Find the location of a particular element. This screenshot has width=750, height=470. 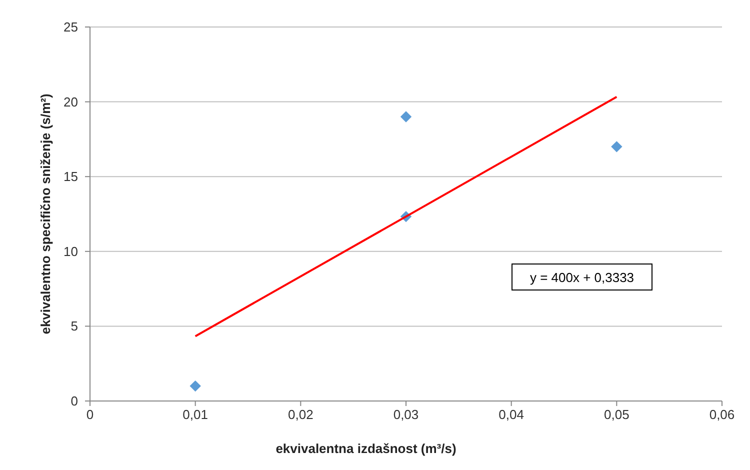

x-tick-label: 0,06 is located at coordinates (722, 414).